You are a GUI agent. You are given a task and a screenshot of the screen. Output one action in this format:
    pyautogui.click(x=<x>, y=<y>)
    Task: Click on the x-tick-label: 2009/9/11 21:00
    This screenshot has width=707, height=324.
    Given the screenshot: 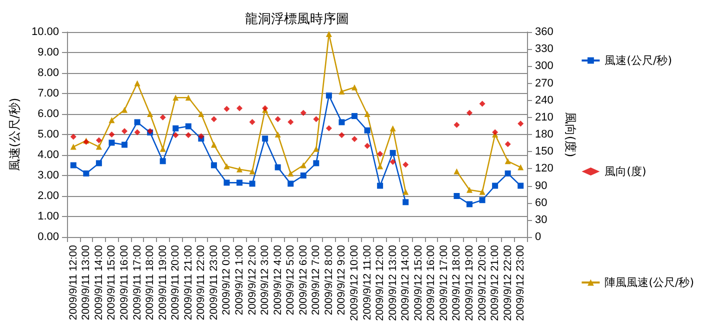 What is the action you would take?
    pyautogui.click(x=188, y=282)
    